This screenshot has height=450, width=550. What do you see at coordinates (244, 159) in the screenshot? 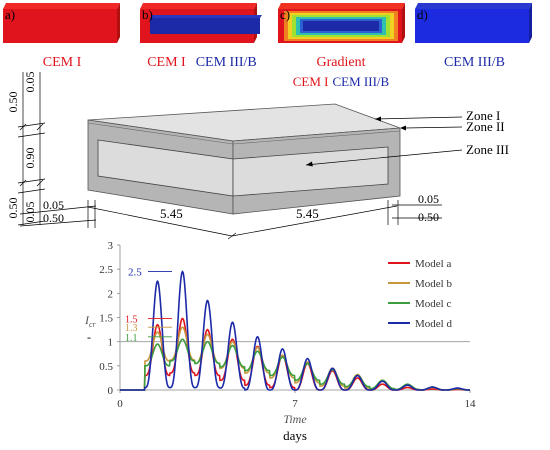
I see `slab-diagram` at bounding box center [244, 159].